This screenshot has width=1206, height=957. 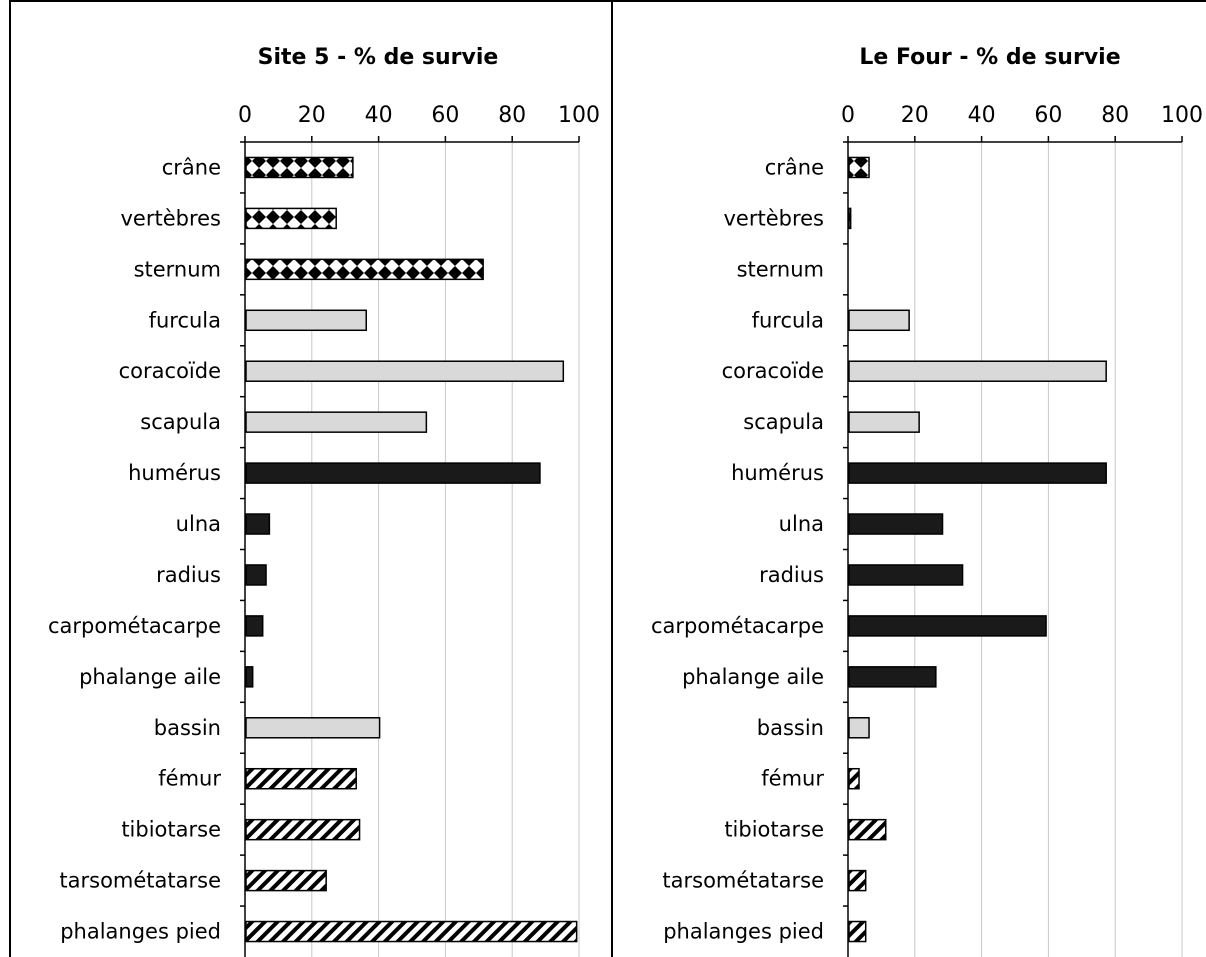 What do you see at coordinates (989, 57) in the screenshot?
I see `chart-title: Le Four - % de survie` at bounding box center [989, 57].